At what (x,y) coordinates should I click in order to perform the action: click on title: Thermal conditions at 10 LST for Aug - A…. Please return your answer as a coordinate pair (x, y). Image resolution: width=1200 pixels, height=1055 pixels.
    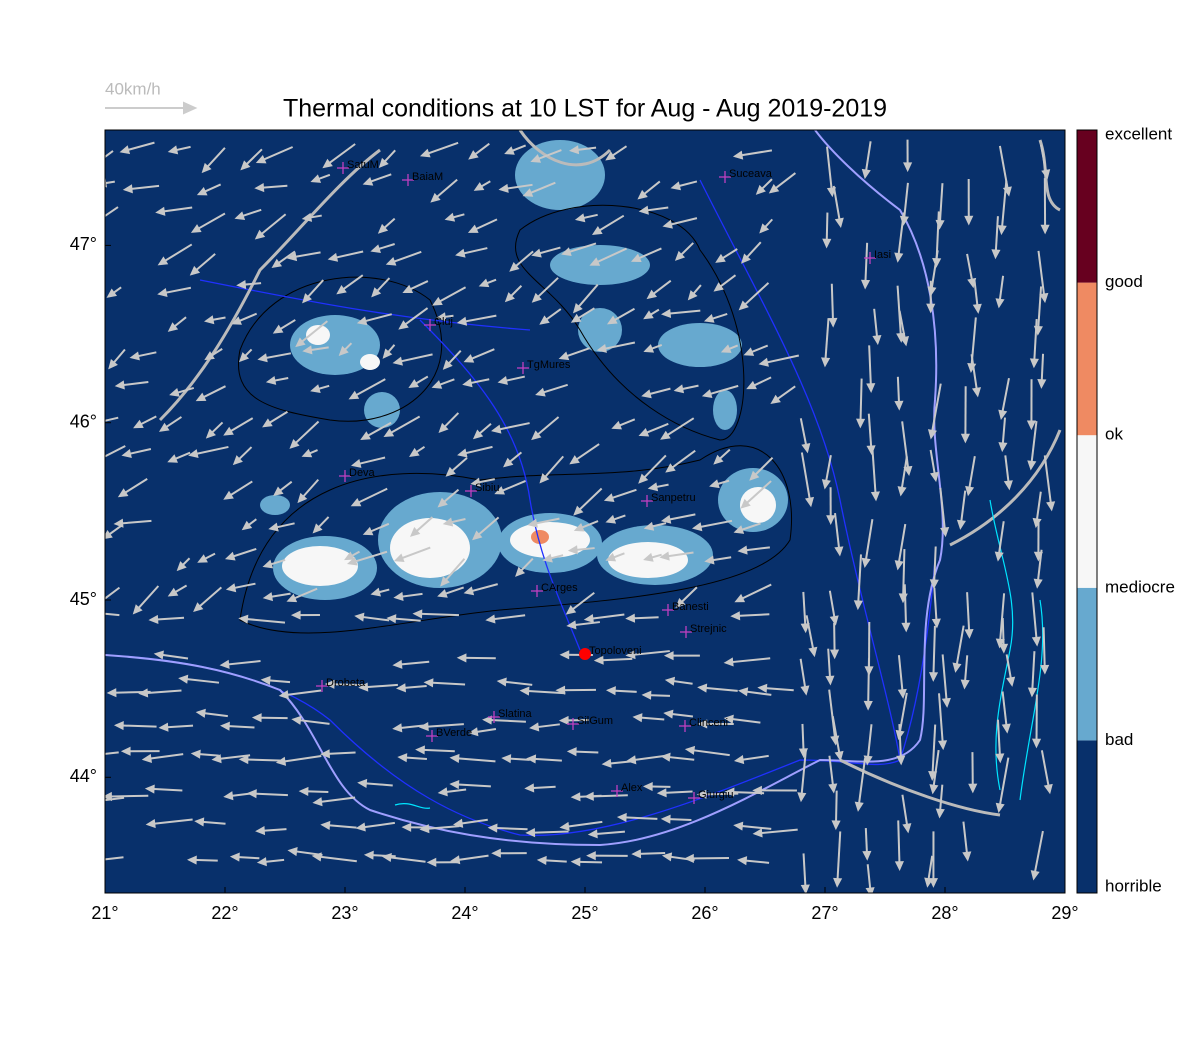
    Looking at the image, I should click on (585, 109).